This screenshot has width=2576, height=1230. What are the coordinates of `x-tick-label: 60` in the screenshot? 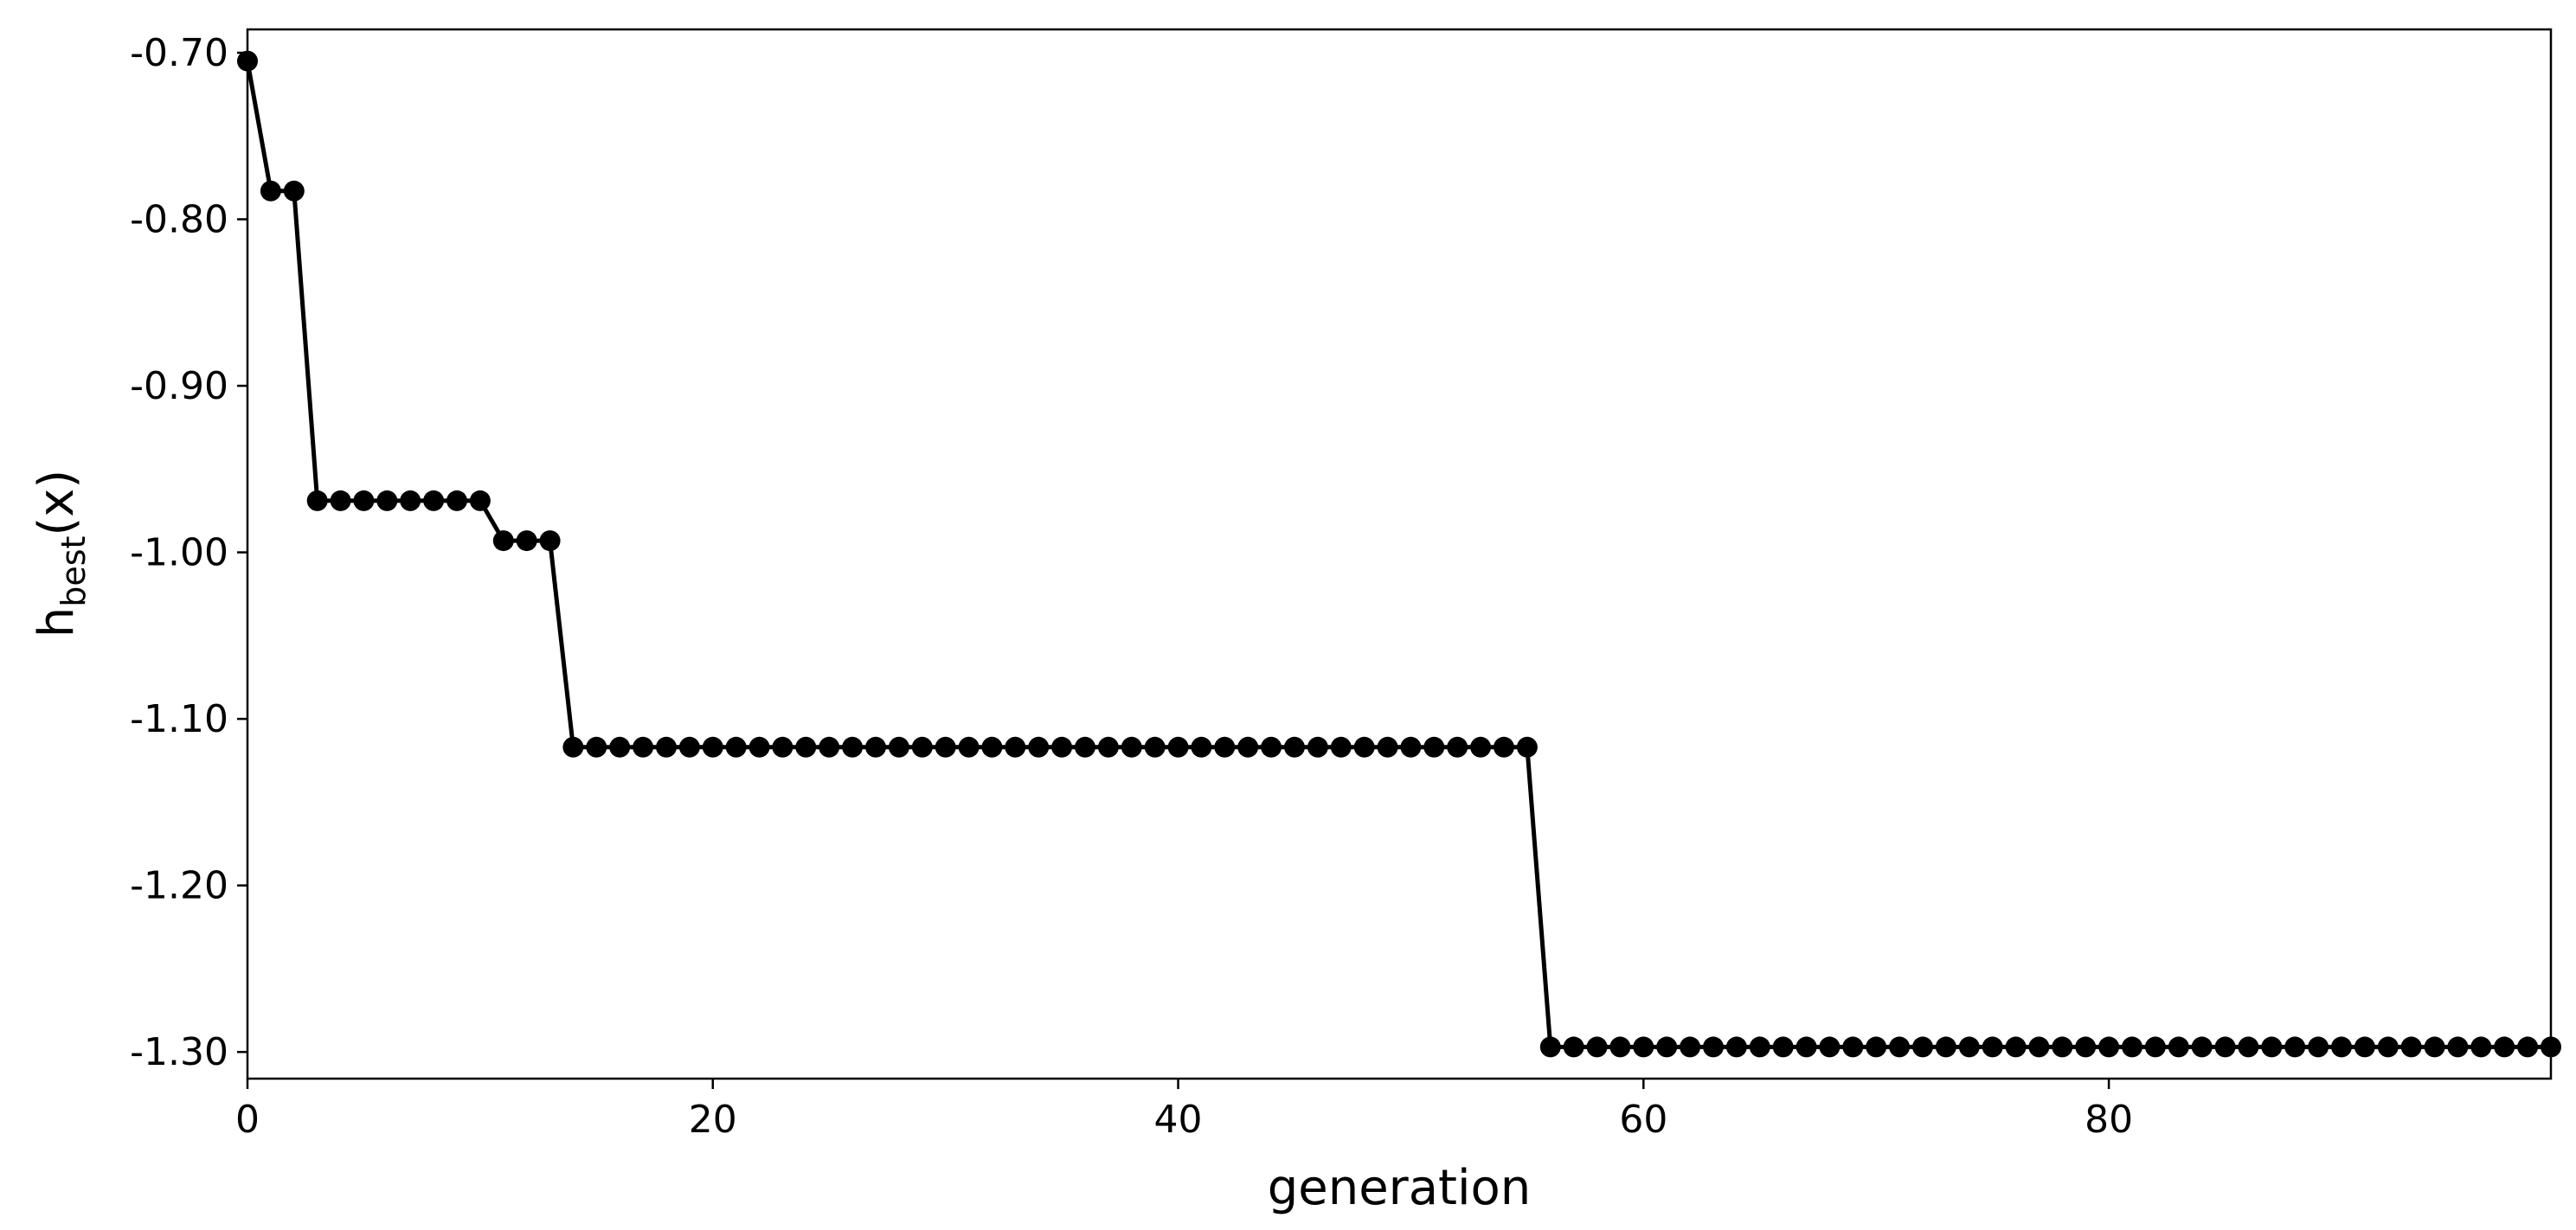 It's located at (1643, 1120).